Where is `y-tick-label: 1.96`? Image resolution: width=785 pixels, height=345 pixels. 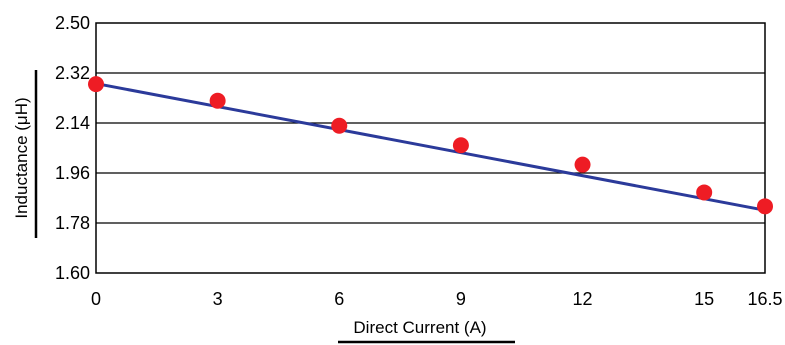
y-tick-label: 1.96 is located at coordinates (72, 173).